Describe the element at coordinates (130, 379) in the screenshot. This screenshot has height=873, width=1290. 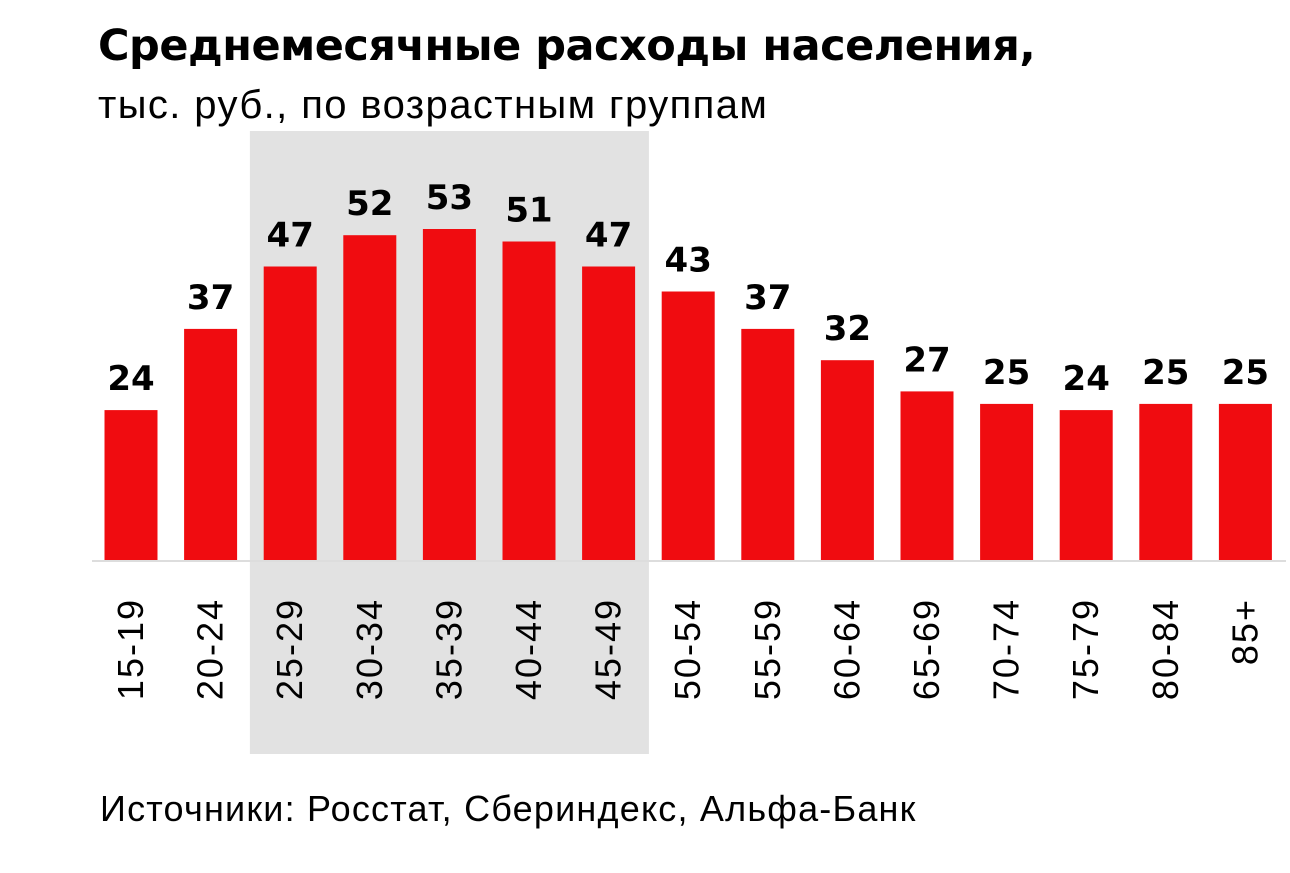
I see `value-label-15-19: 24` at that location.